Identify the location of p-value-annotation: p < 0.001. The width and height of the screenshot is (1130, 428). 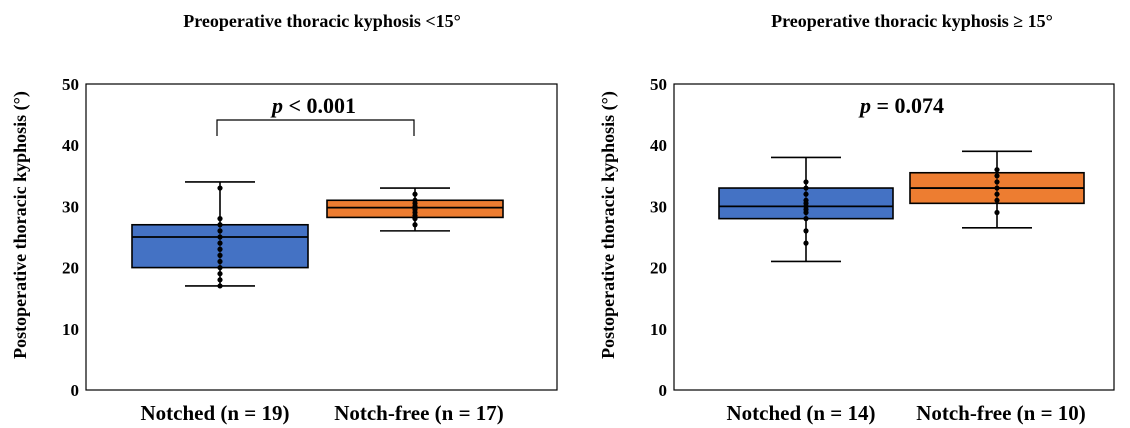
(313, 105).